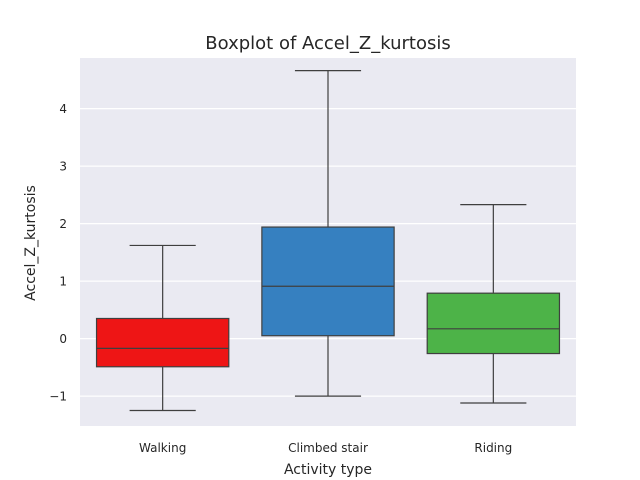 The image size is (640, 480). Describe the element at coordinates (63, 339) in the screenshot. I see `y-tick-label: 0` at that location.